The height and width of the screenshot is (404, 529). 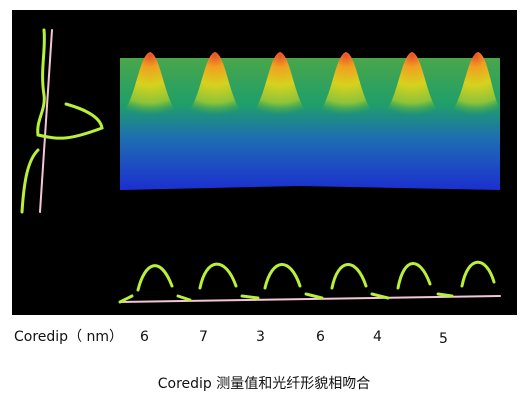 What do you see at coordinates (203, 337) in the screenshot?
I see `value: 7` at bounding box center [203, 337].